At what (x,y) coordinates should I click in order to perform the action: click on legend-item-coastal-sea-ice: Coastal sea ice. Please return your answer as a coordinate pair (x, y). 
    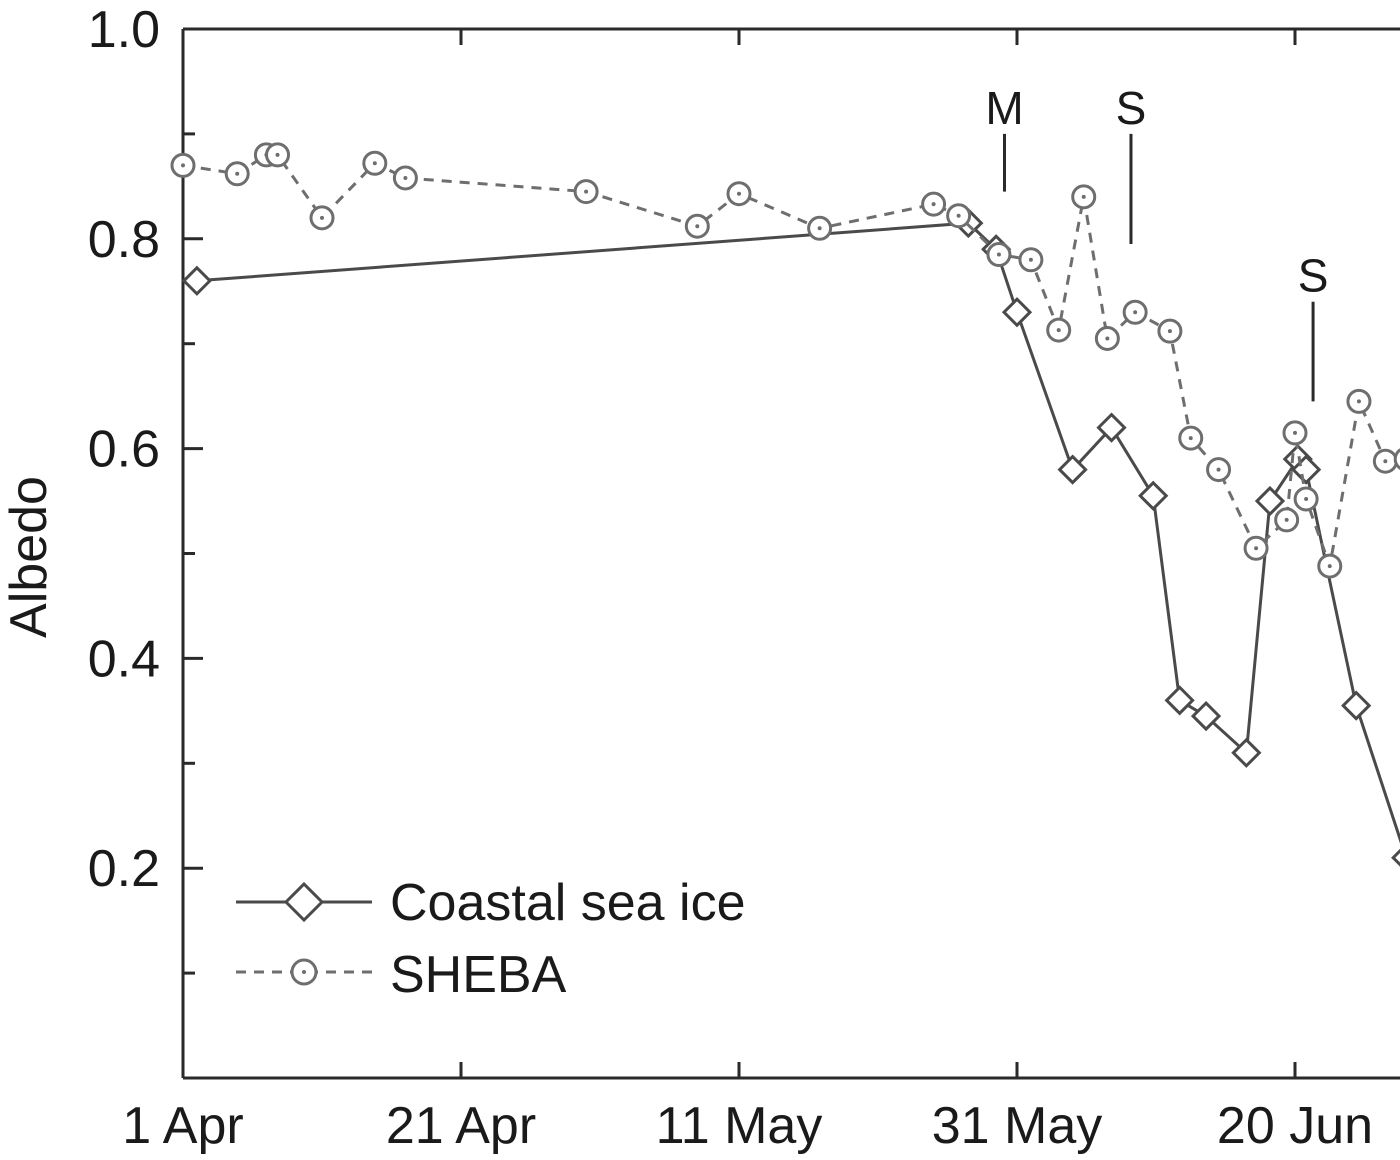
    Looking at the image, I should click on (491, 903).